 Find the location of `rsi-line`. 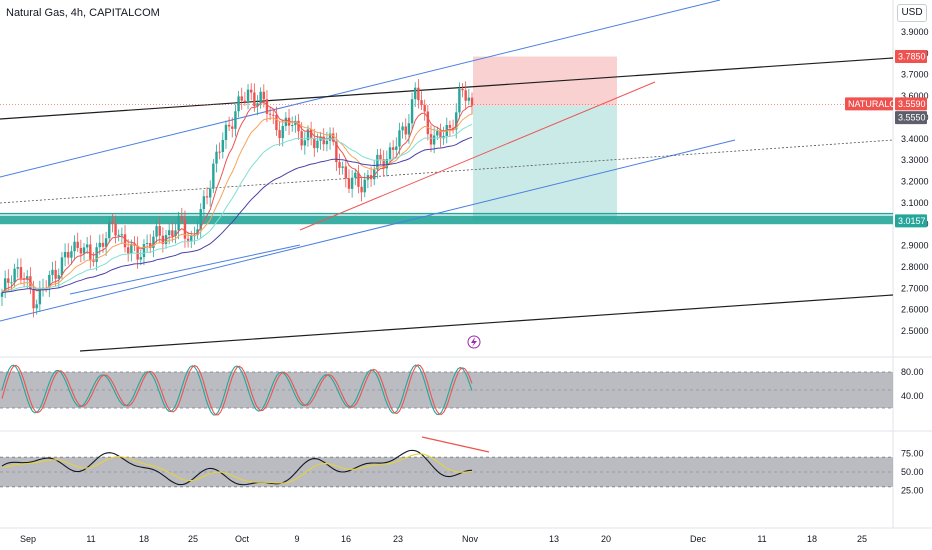

rsi-line is located at coordinates (237, 467).